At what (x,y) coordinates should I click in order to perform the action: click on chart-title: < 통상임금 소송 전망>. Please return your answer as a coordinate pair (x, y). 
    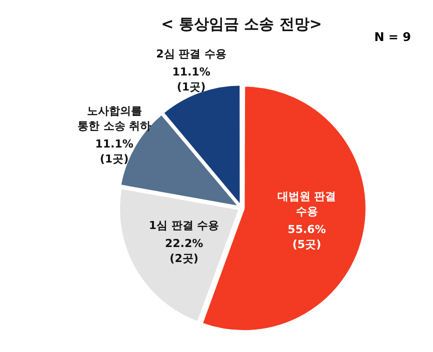
    Looking at the image, I should click on (241, 23).